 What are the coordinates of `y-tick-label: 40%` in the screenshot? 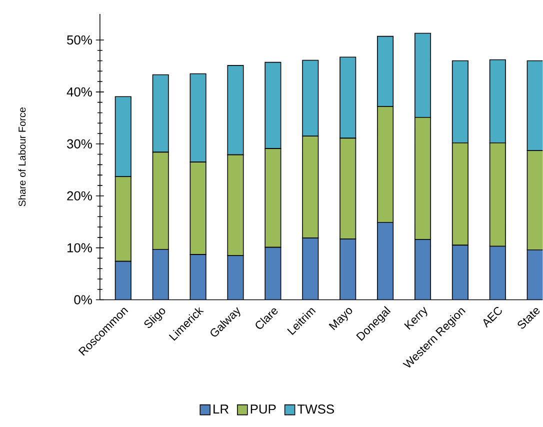 It's located at (79, 92).